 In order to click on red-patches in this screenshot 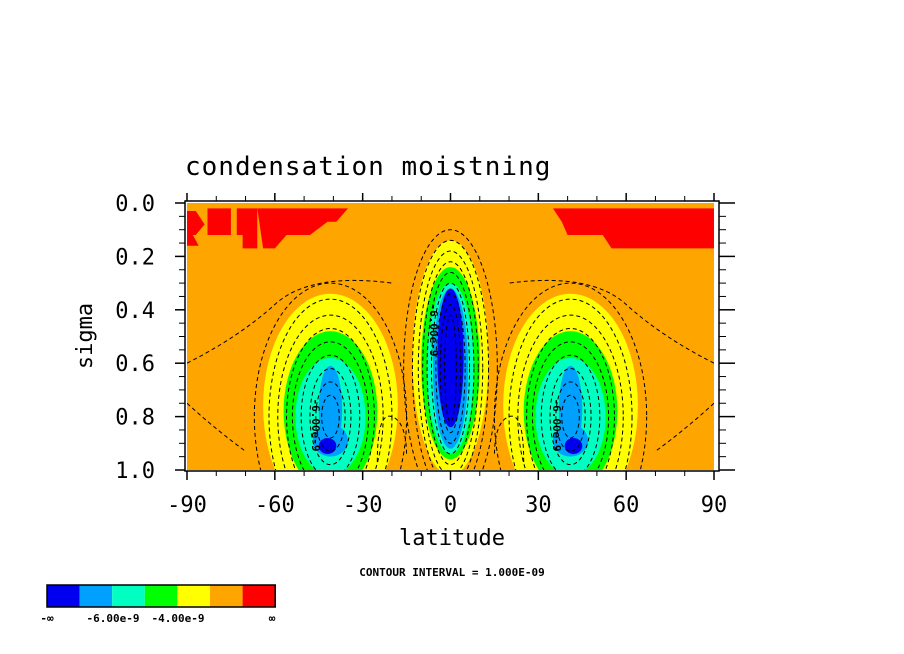, I will do `click(450, 228)`.